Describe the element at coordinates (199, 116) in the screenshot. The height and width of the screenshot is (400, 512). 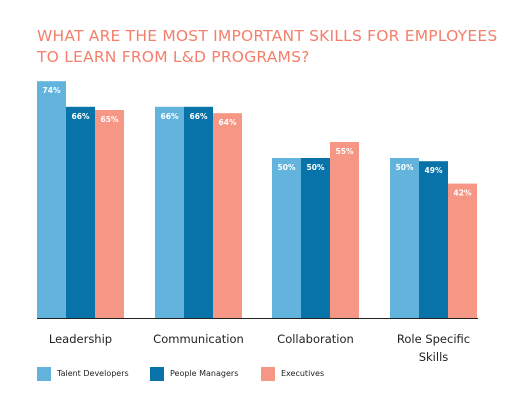
I see `data-label-communication-people-managers: 66%` at that location.